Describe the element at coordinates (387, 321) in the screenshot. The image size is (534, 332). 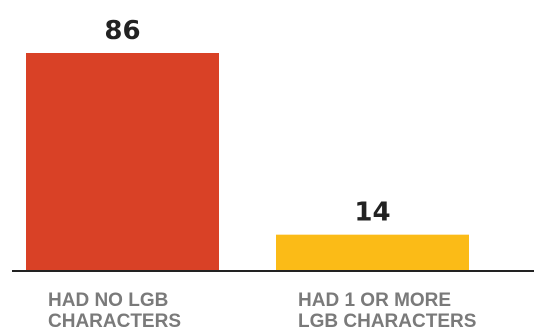
I see `category-label-2-line-2: LGB CHARACTERS` at that location.